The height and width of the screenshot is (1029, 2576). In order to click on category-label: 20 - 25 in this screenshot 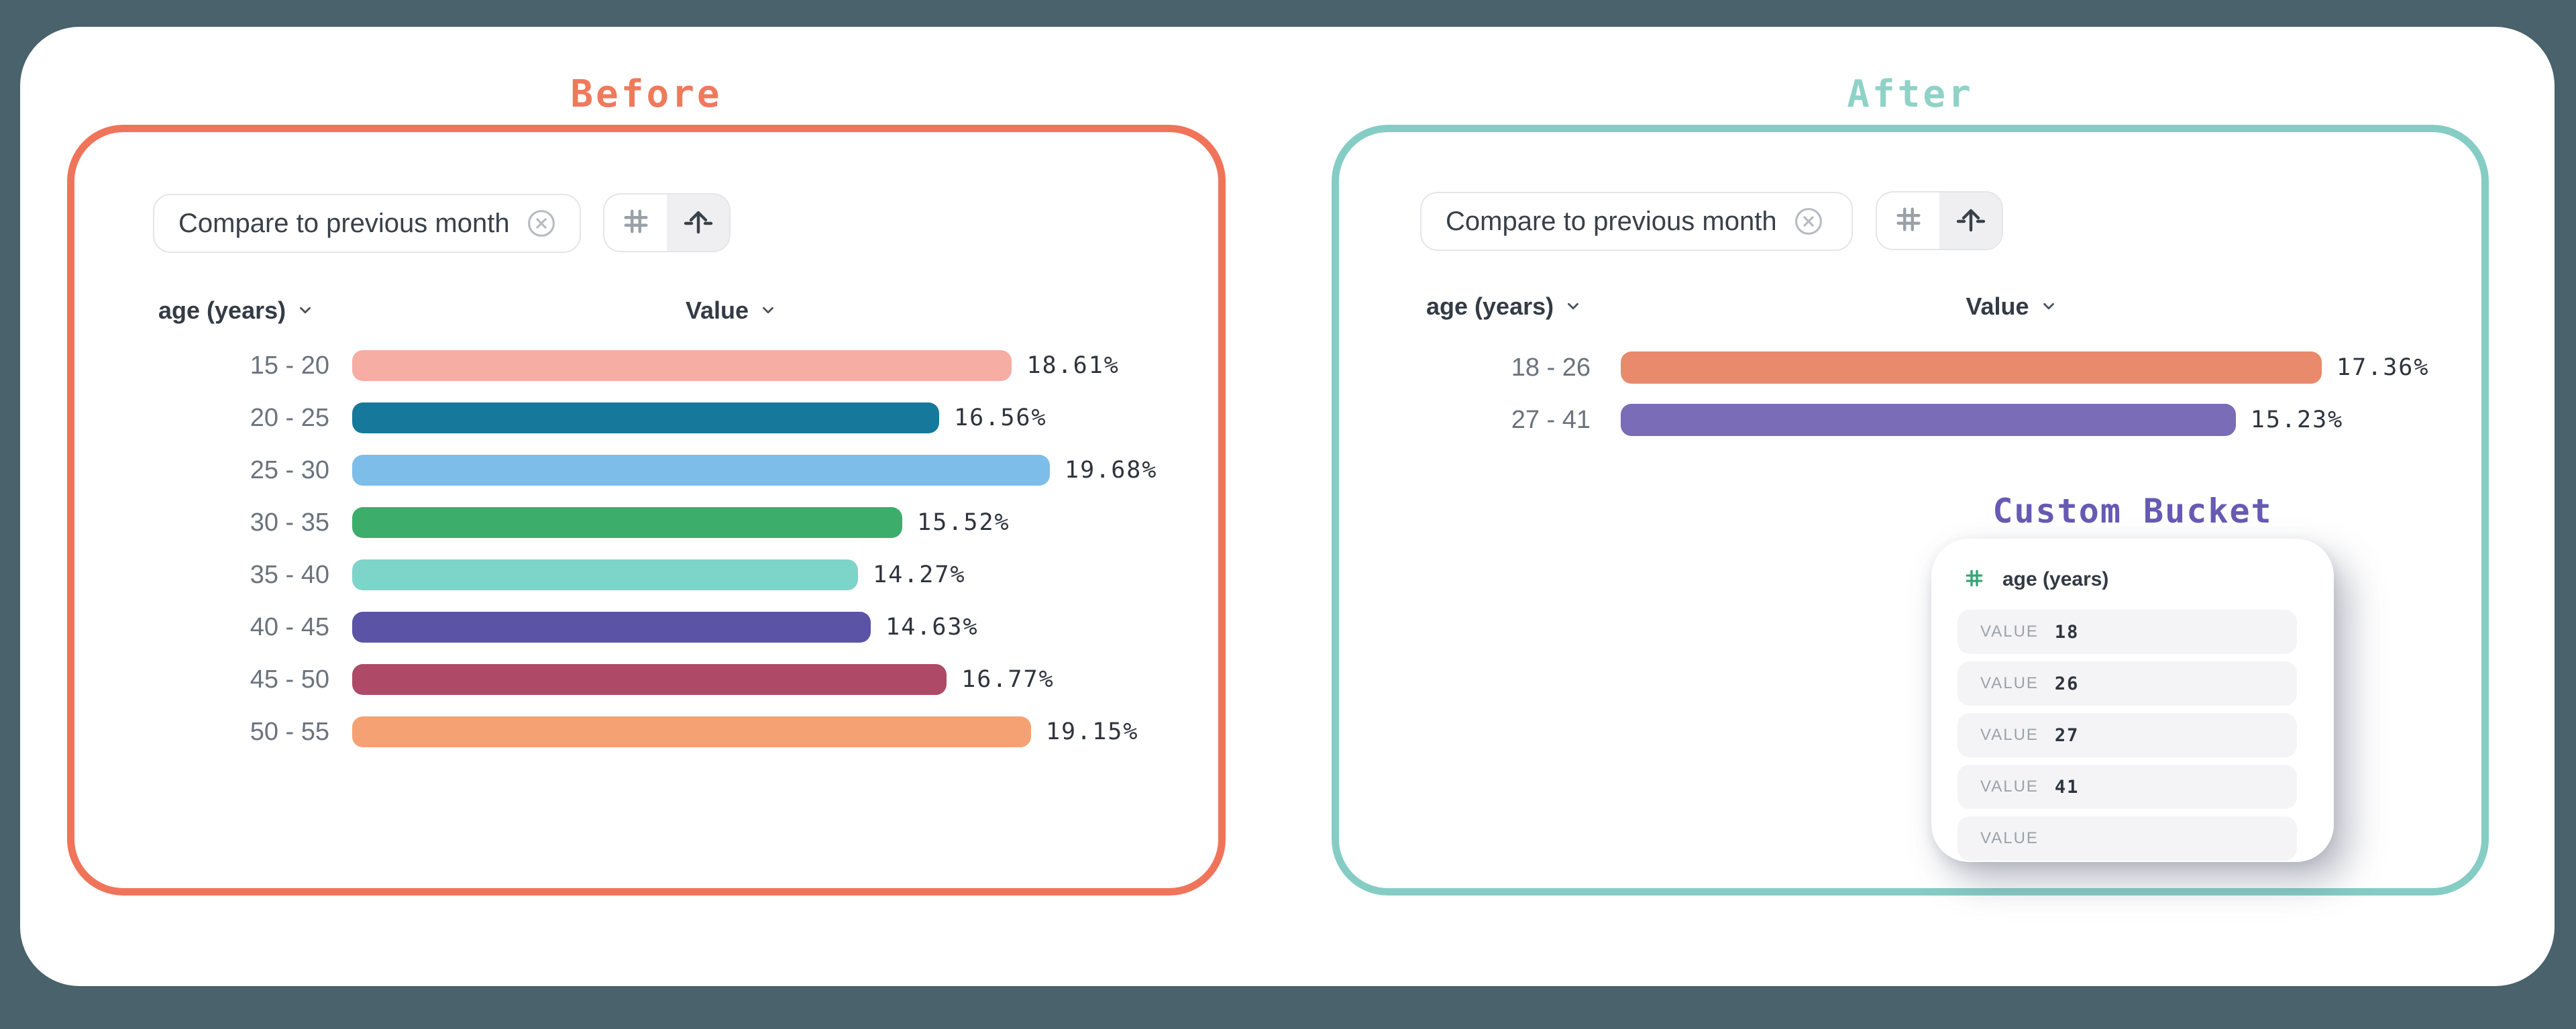, I will do `click(289, 417)`.